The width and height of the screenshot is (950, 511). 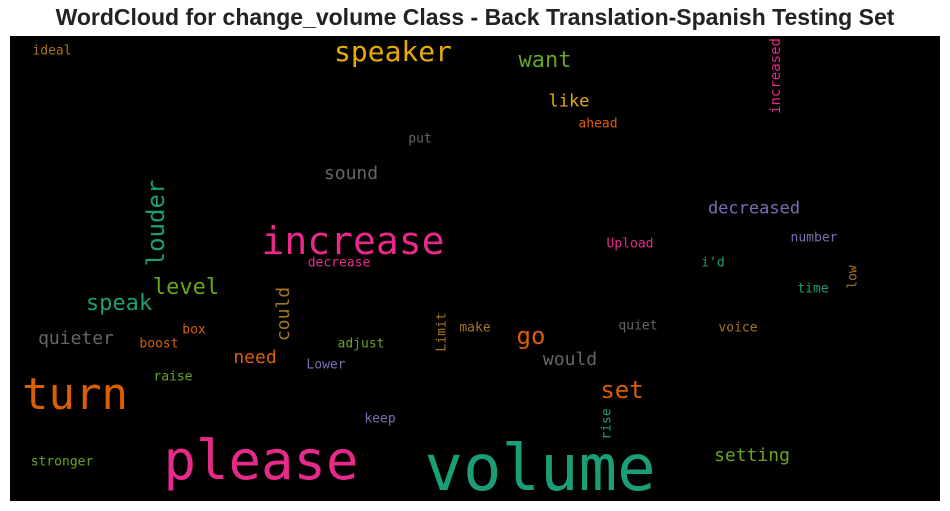 I want to click on word-sound: sound, so click(x=351, y=173).